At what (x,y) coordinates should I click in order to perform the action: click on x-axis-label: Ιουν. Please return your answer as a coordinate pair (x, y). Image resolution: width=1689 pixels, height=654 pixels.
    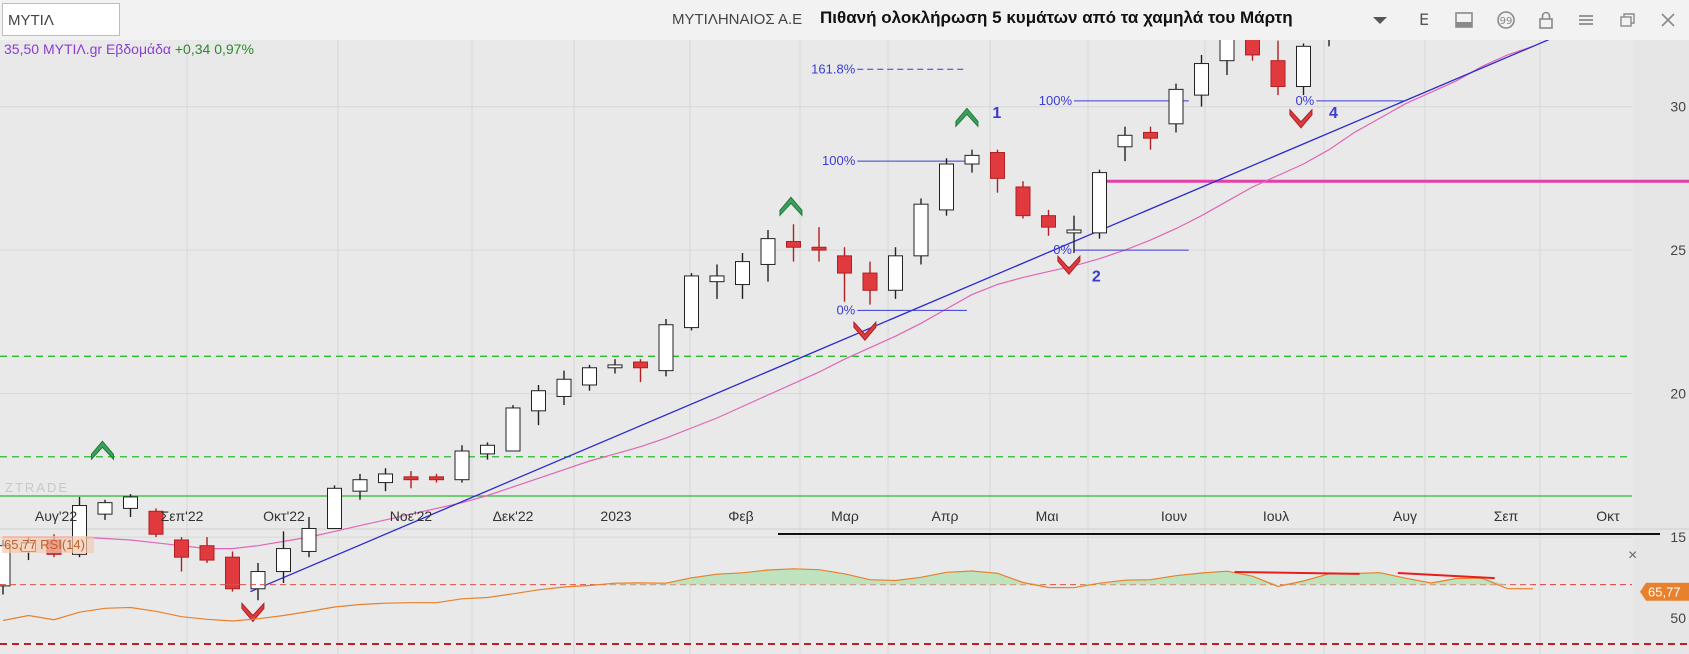
    Looking at the image, I should click on (1174, 516).